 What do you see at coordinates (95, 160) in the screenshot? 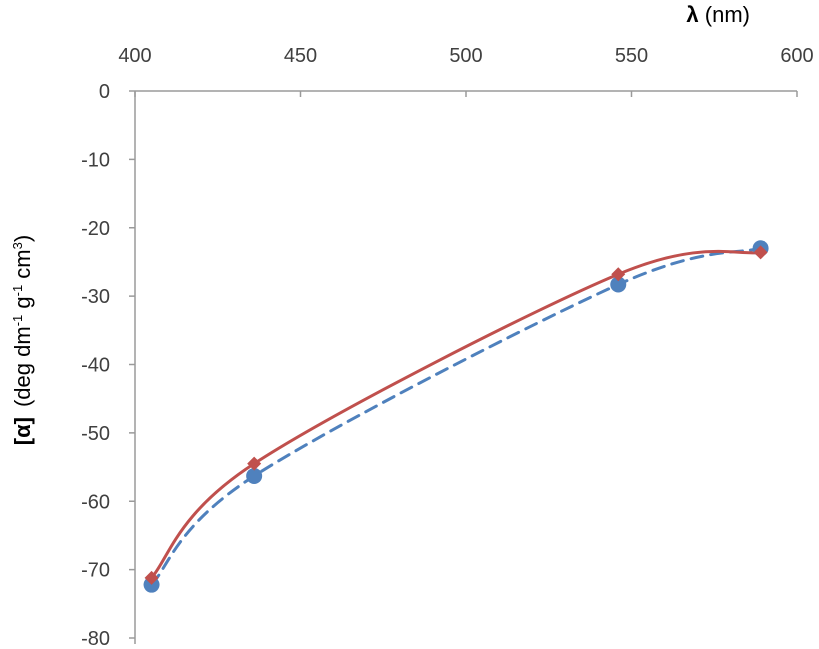
I see `y-tick-label: -10` at bounding box center [95, 160].